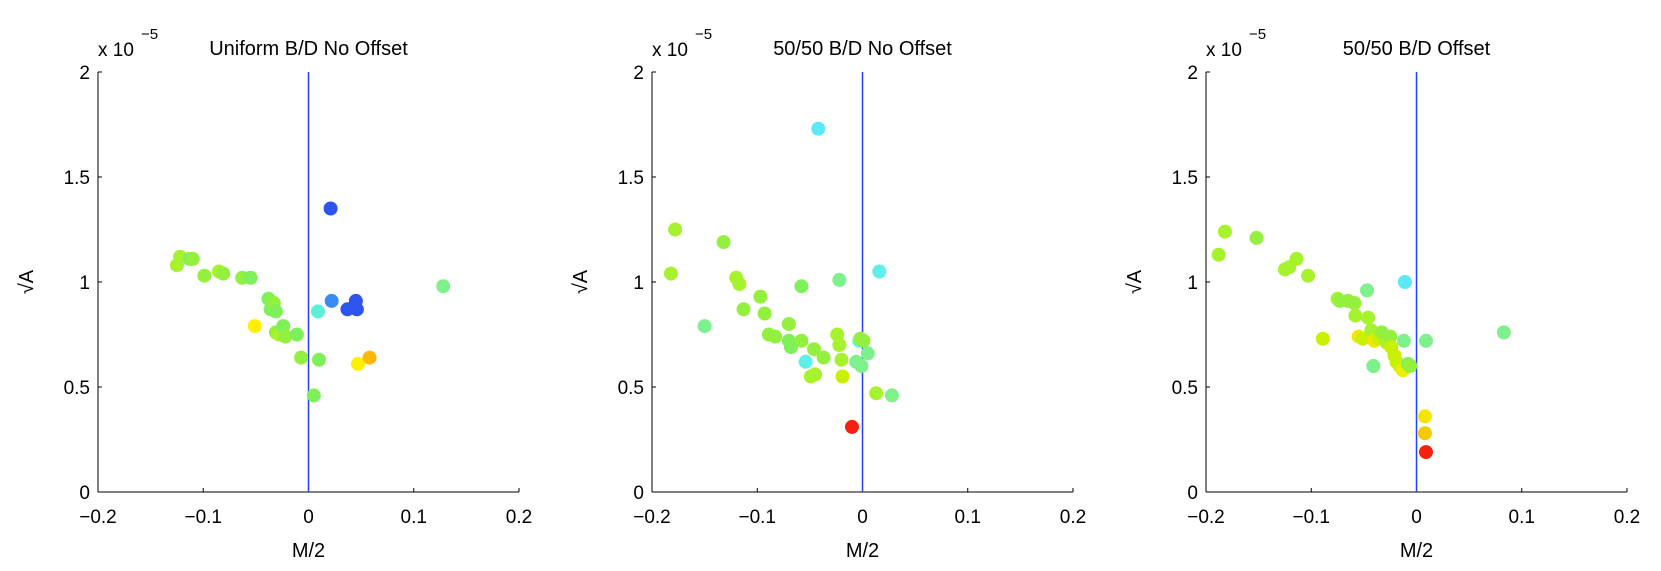  Describe the element at coordinates (1417, 49) in the screenshot. I see `chart-title: 50/50 B/D Offset` at that location.